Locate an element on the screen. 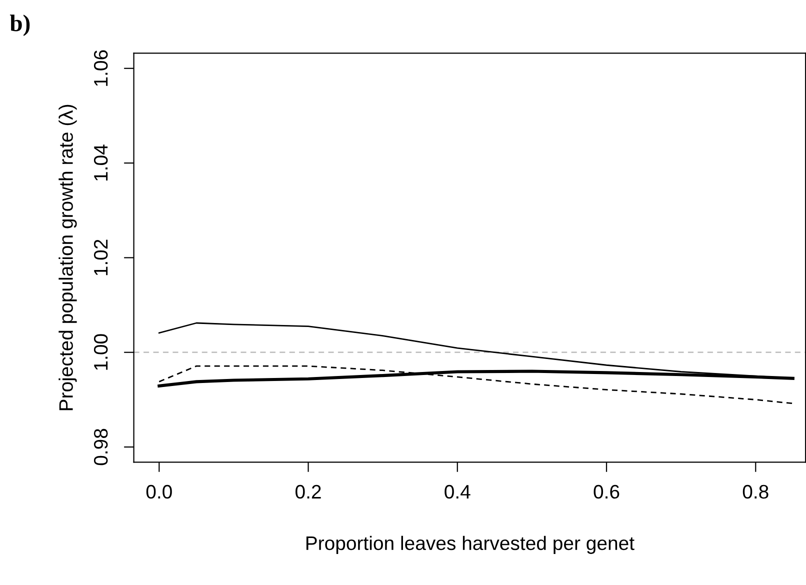 The image size is (806, 585). y-tick-label: 1.02 is located at coordinates (101, 258).